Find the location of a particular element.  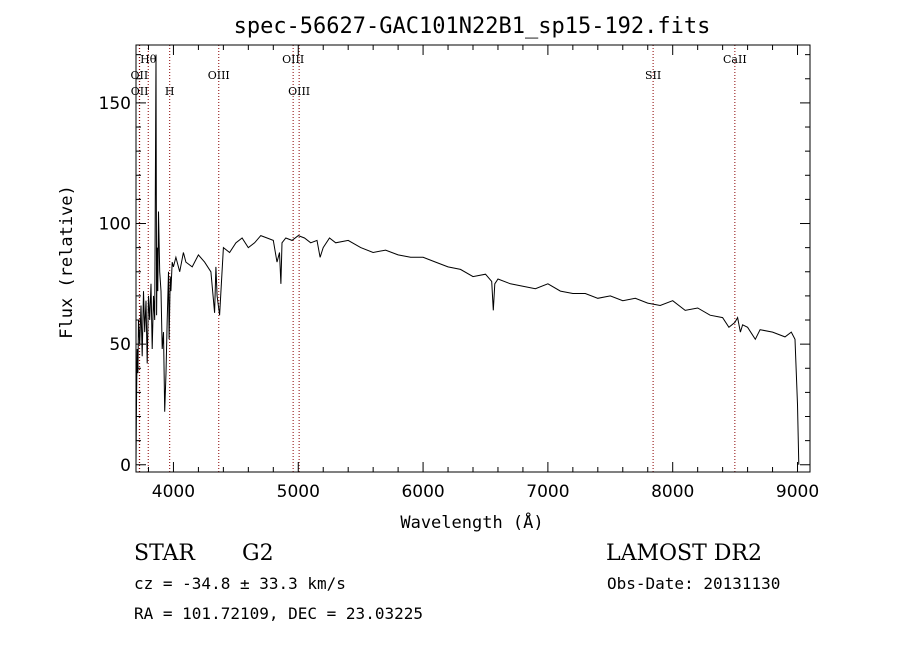

x-tick-label: 8000 is located at coordinates (672, 492).